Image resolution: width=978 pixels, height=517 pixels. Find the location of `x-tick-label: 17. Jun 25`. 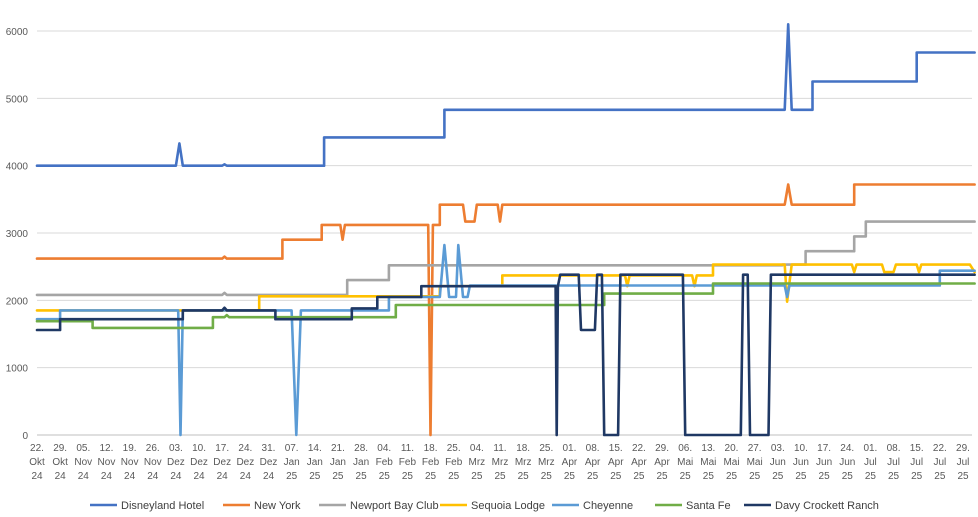

x-tick-label: 17. Jun 25 is located at coordinates (824, 462).